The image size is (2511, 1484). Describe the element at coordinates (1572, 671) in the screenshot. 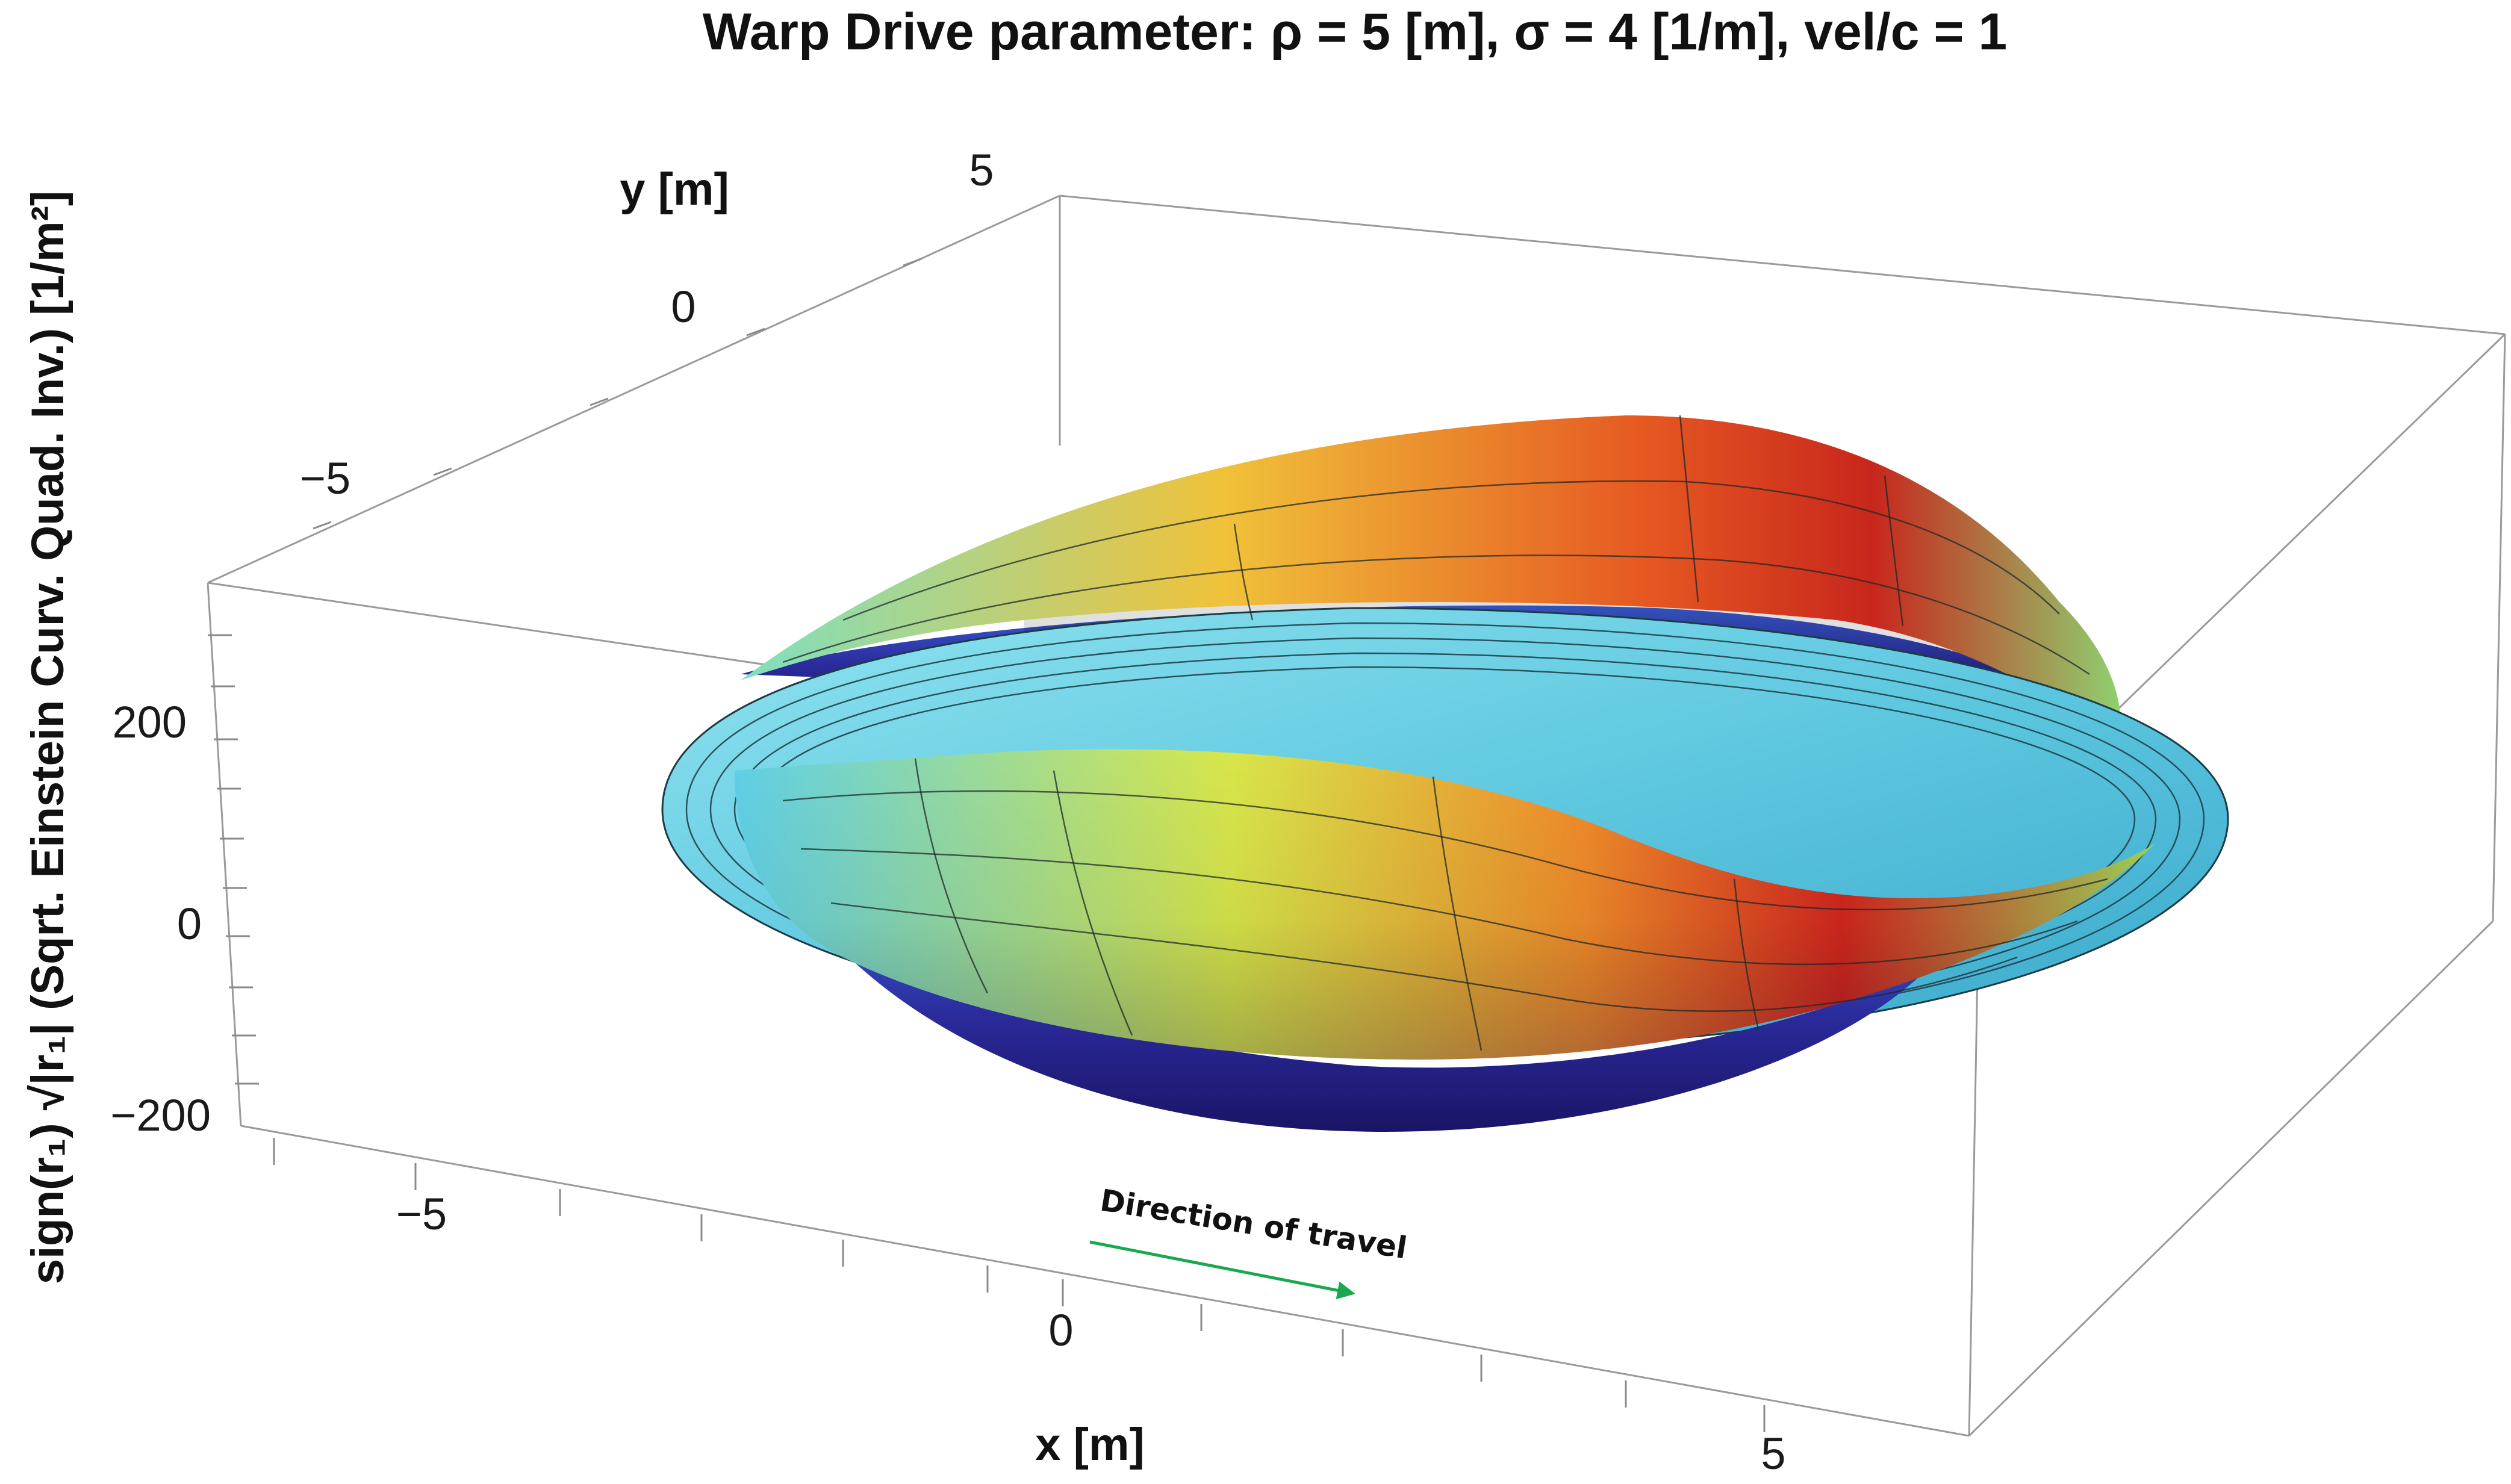

I see `surface-back-shade` at that location.